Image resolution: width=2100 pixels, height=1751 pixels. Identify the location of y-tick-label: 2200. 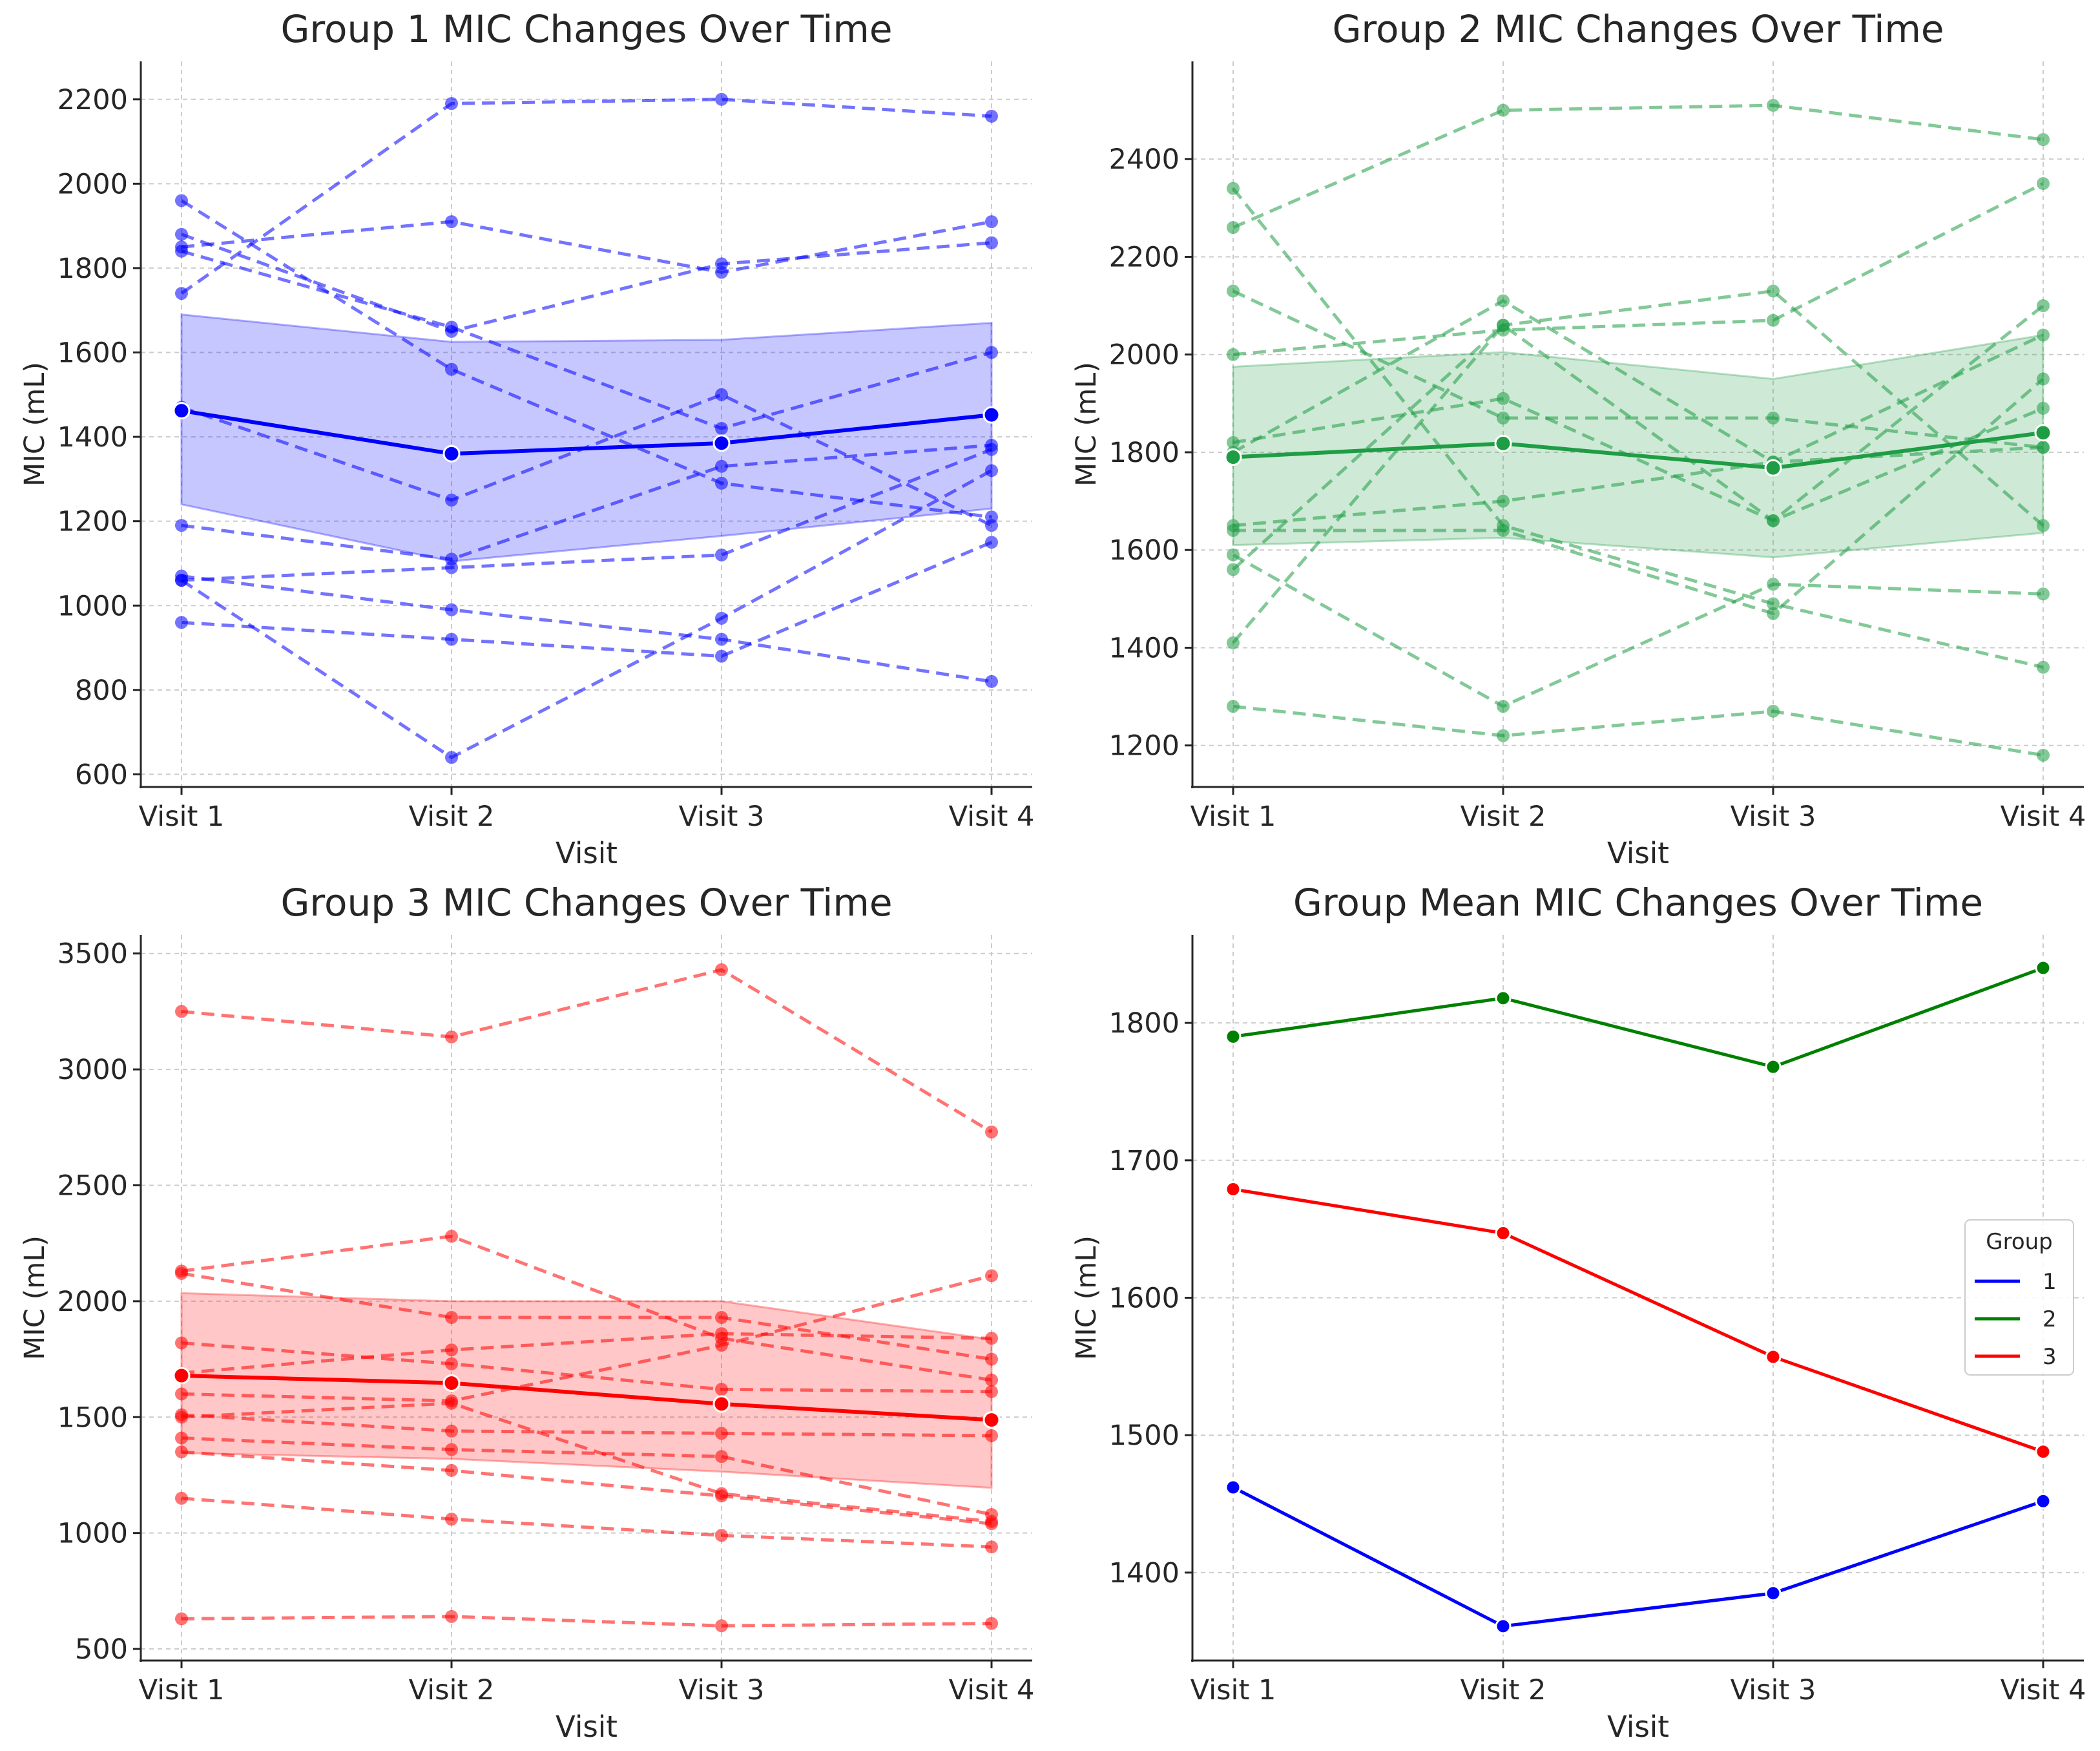
(1145, 257).